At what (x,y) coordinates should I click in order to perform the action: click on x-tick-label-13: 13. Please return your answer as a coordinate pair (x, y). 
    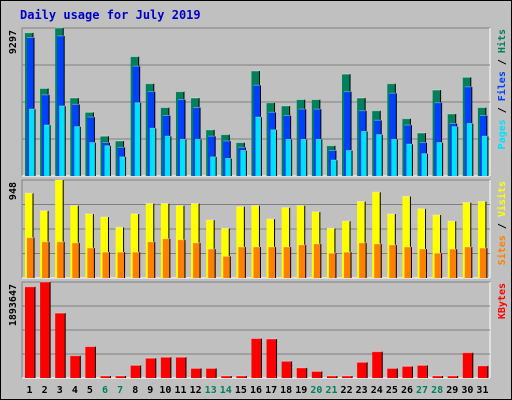
    Looking at the image, I should click on (211, 390).